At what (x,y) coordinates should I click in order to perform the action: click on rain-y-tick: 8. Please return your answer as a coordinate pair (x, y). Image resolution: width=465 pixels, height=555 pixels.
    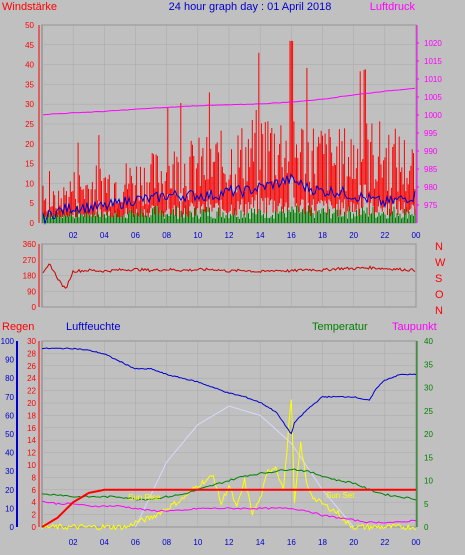
    Looking at the image, I should click on (34, 477).